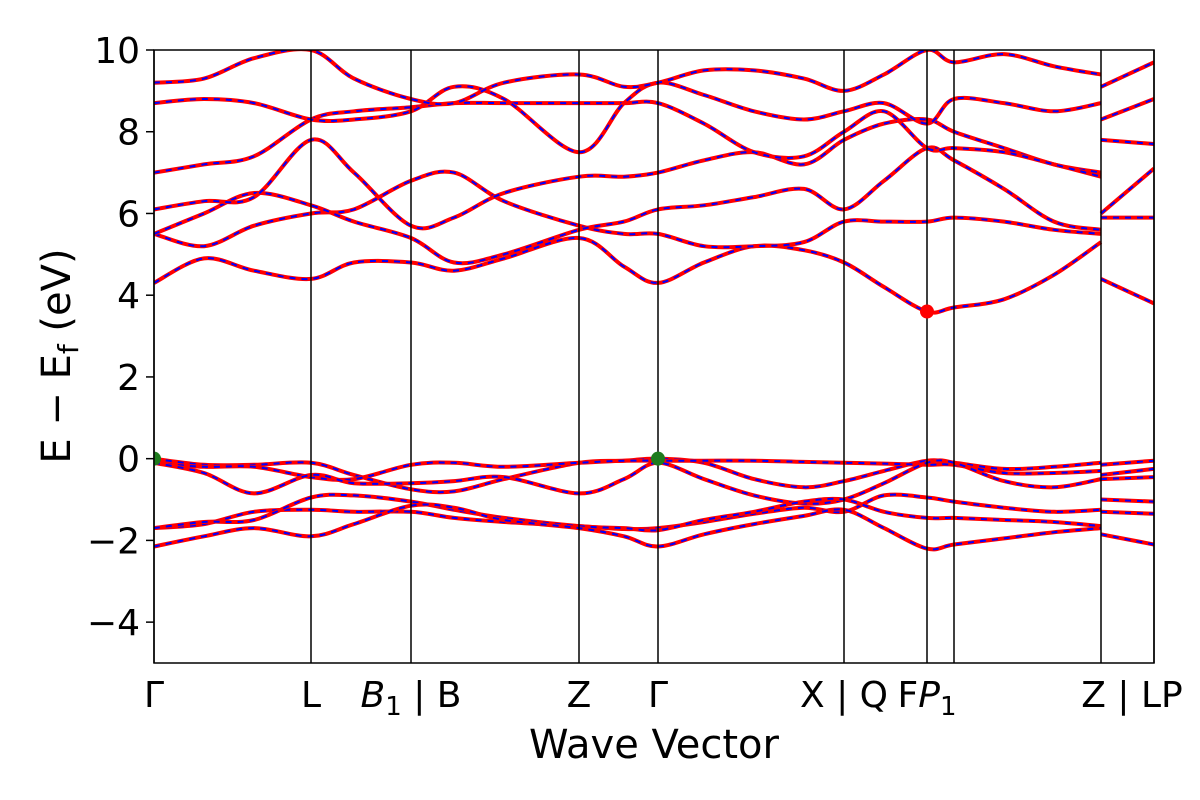 This screenshot has height=800, width=1200. I want to click on band-edge-markers, so click(544, 385).